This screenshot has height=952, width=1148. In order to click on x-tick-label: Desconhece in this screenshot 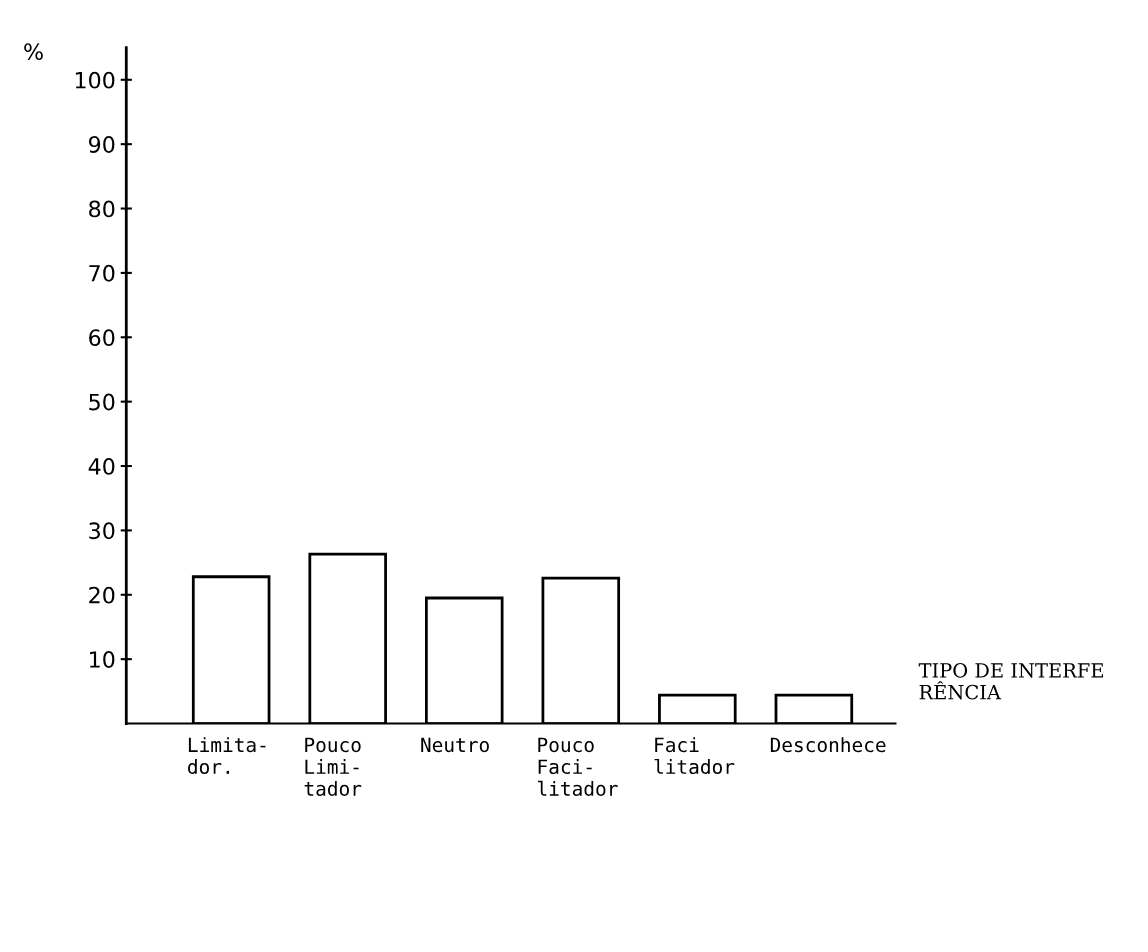, I will do `click(828, 745)`.